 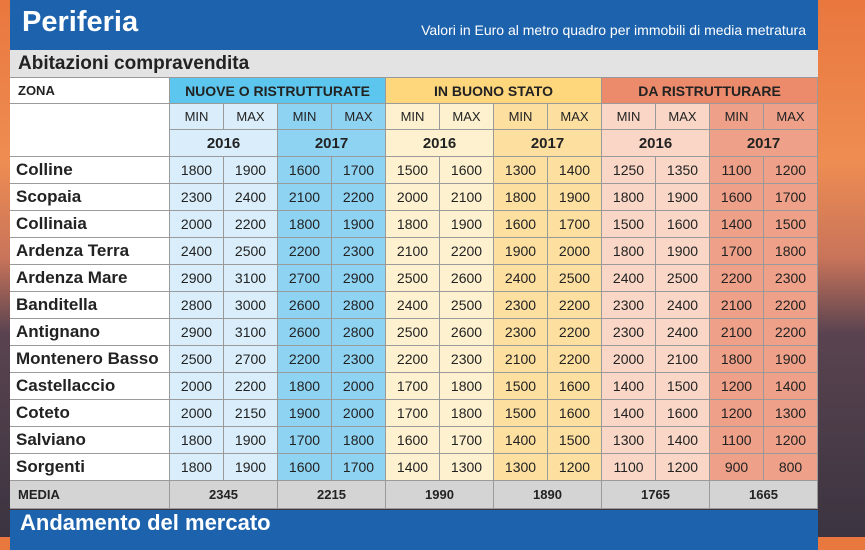 I want to click on blank, so click(x=90, y=130).